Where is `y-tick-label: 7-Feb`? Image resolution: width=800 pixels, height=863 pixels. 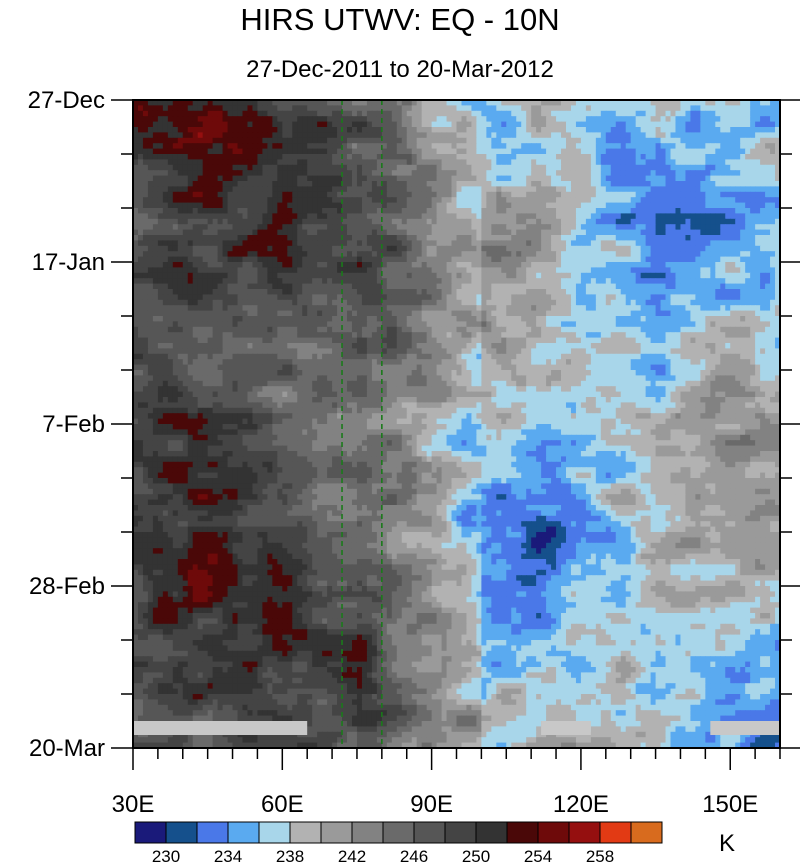 y-tick-label: 7-Feb is located at coordinates (73, 424).